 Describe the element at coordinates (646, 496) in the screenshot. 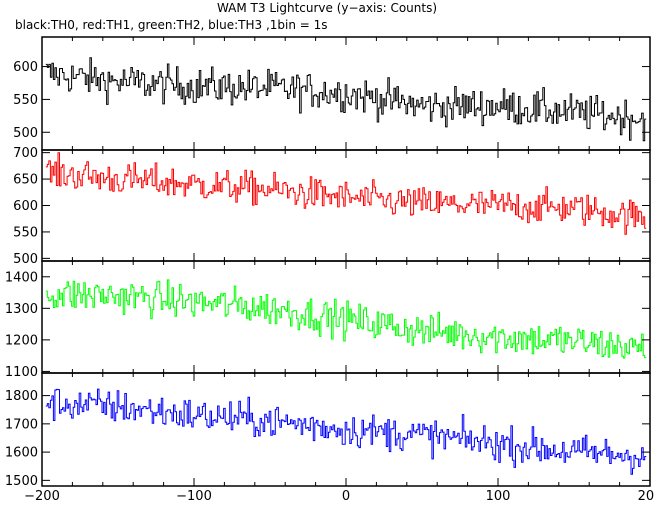

I see `x-tick-label: 200` at that location.